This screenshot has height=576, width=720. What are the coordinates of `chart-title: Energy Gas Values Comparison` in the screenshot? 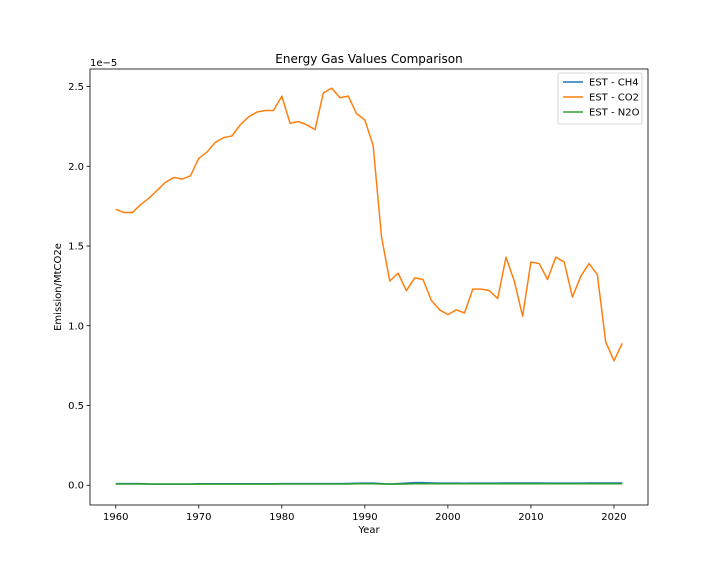 It's located at (368, 59).